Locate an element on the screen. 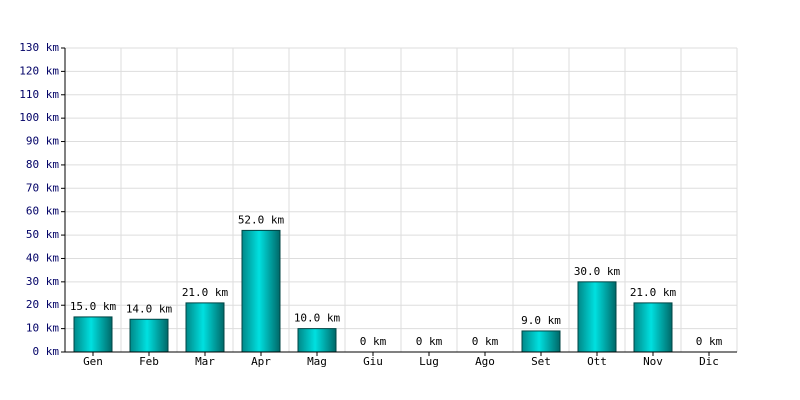 Image resolution: width=800 pixels, height=400 pixels. y-tick-label: 100 km is located at coordinates (39, 117).